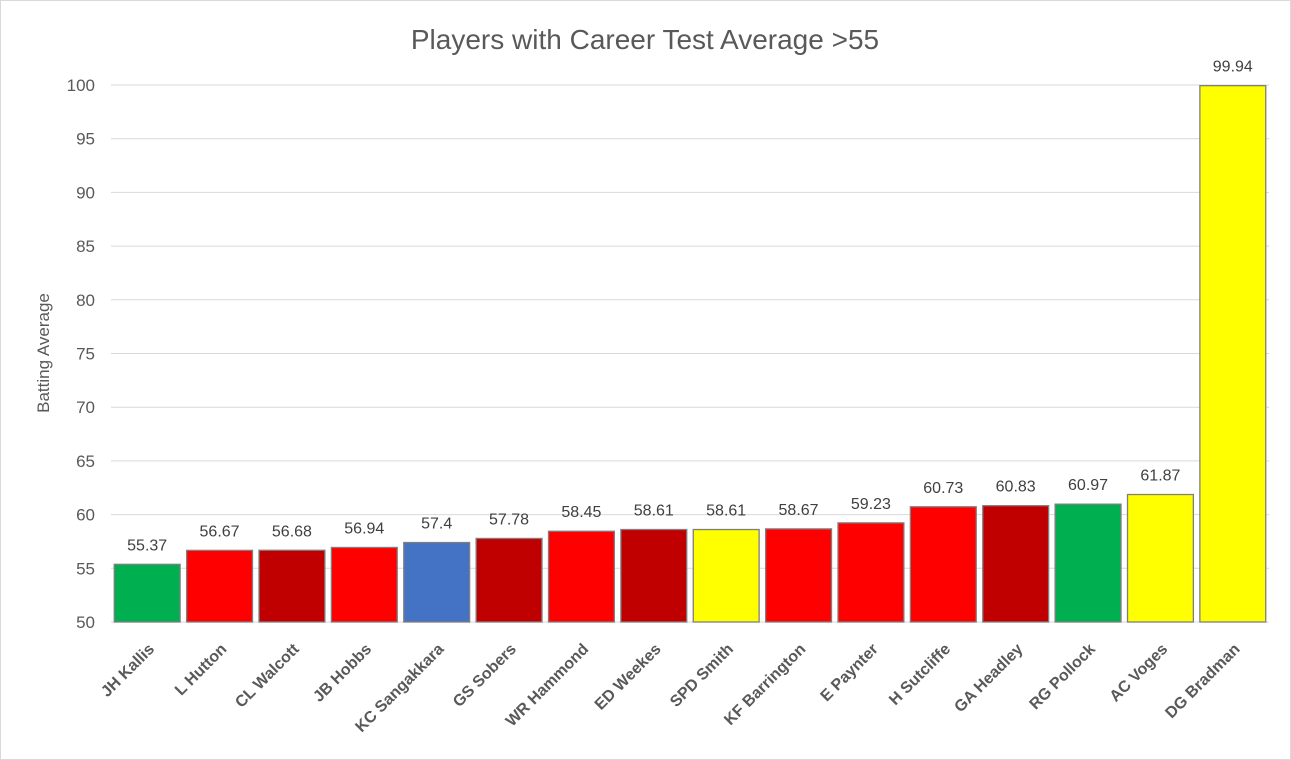 This screenshot has width=1291, height=760. Describe the element at coordinates (1016, 487) in the screenshot. I see `data-label: 60.83` at that location.